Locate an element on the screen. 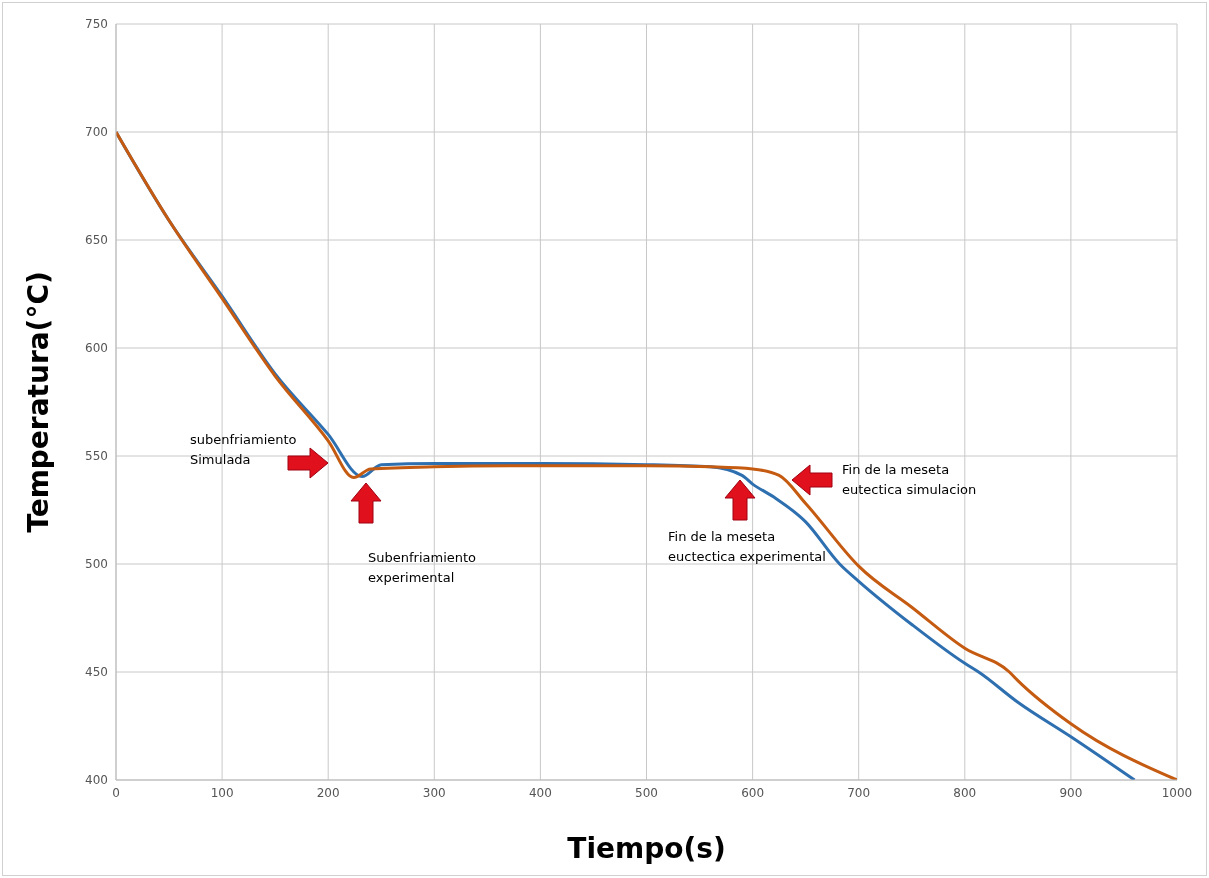 This screenshot has height=878, width=1209. y-tick-label: 700 is located at coordinates (96, 132).